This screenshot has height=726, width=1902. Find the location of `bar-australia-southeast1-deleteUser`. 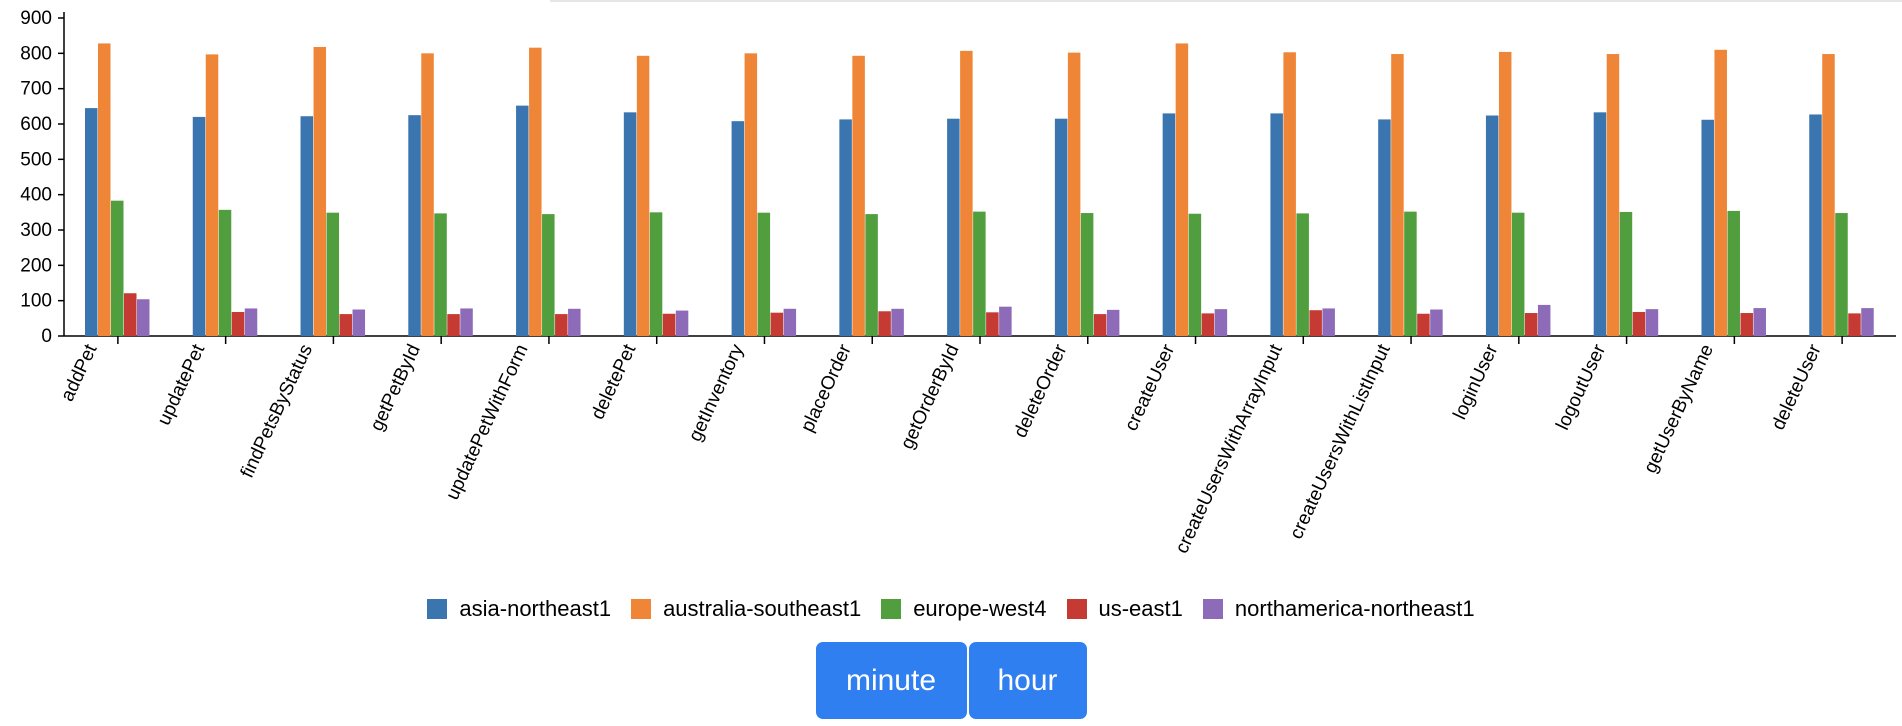

bar-australia-southeast1-deleteUser is located at coordinates (1828, 195).